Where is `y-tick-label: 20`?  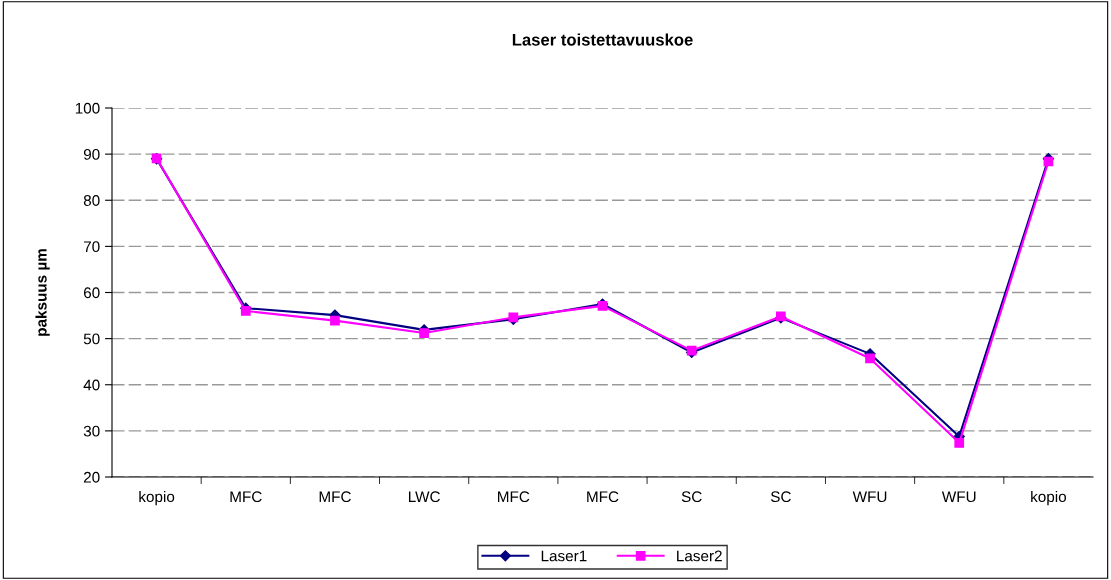
y-tick-label: 20 is located at coordinates (91, 477).